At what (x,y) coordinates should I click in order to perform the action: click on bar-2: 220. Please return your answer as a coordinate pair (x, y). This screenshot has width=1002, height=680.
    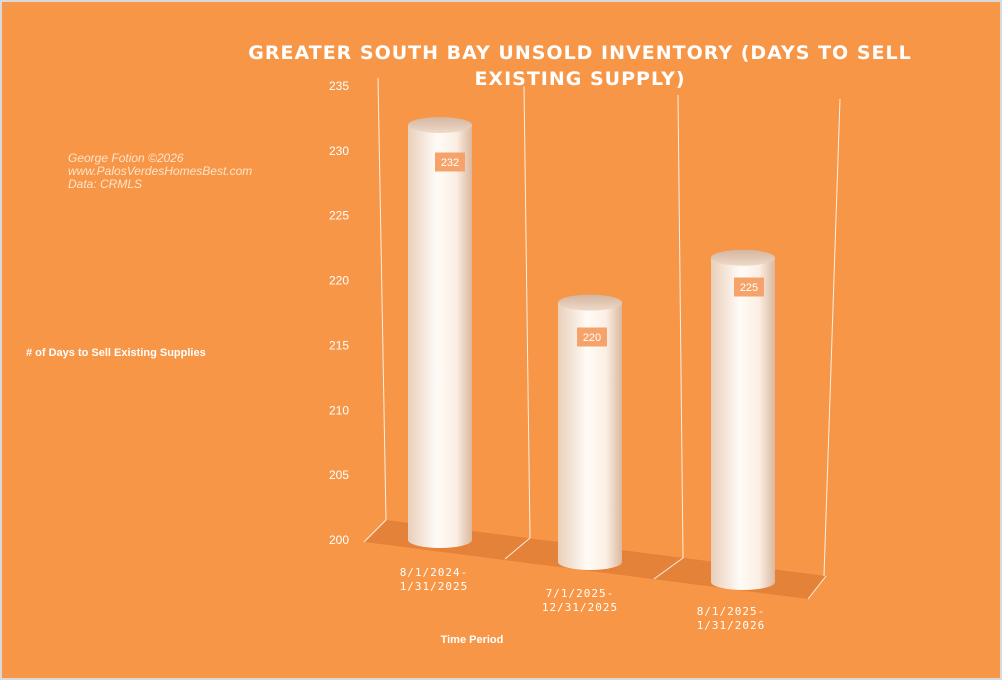
    Looking at the image, I should click on (590, 432).